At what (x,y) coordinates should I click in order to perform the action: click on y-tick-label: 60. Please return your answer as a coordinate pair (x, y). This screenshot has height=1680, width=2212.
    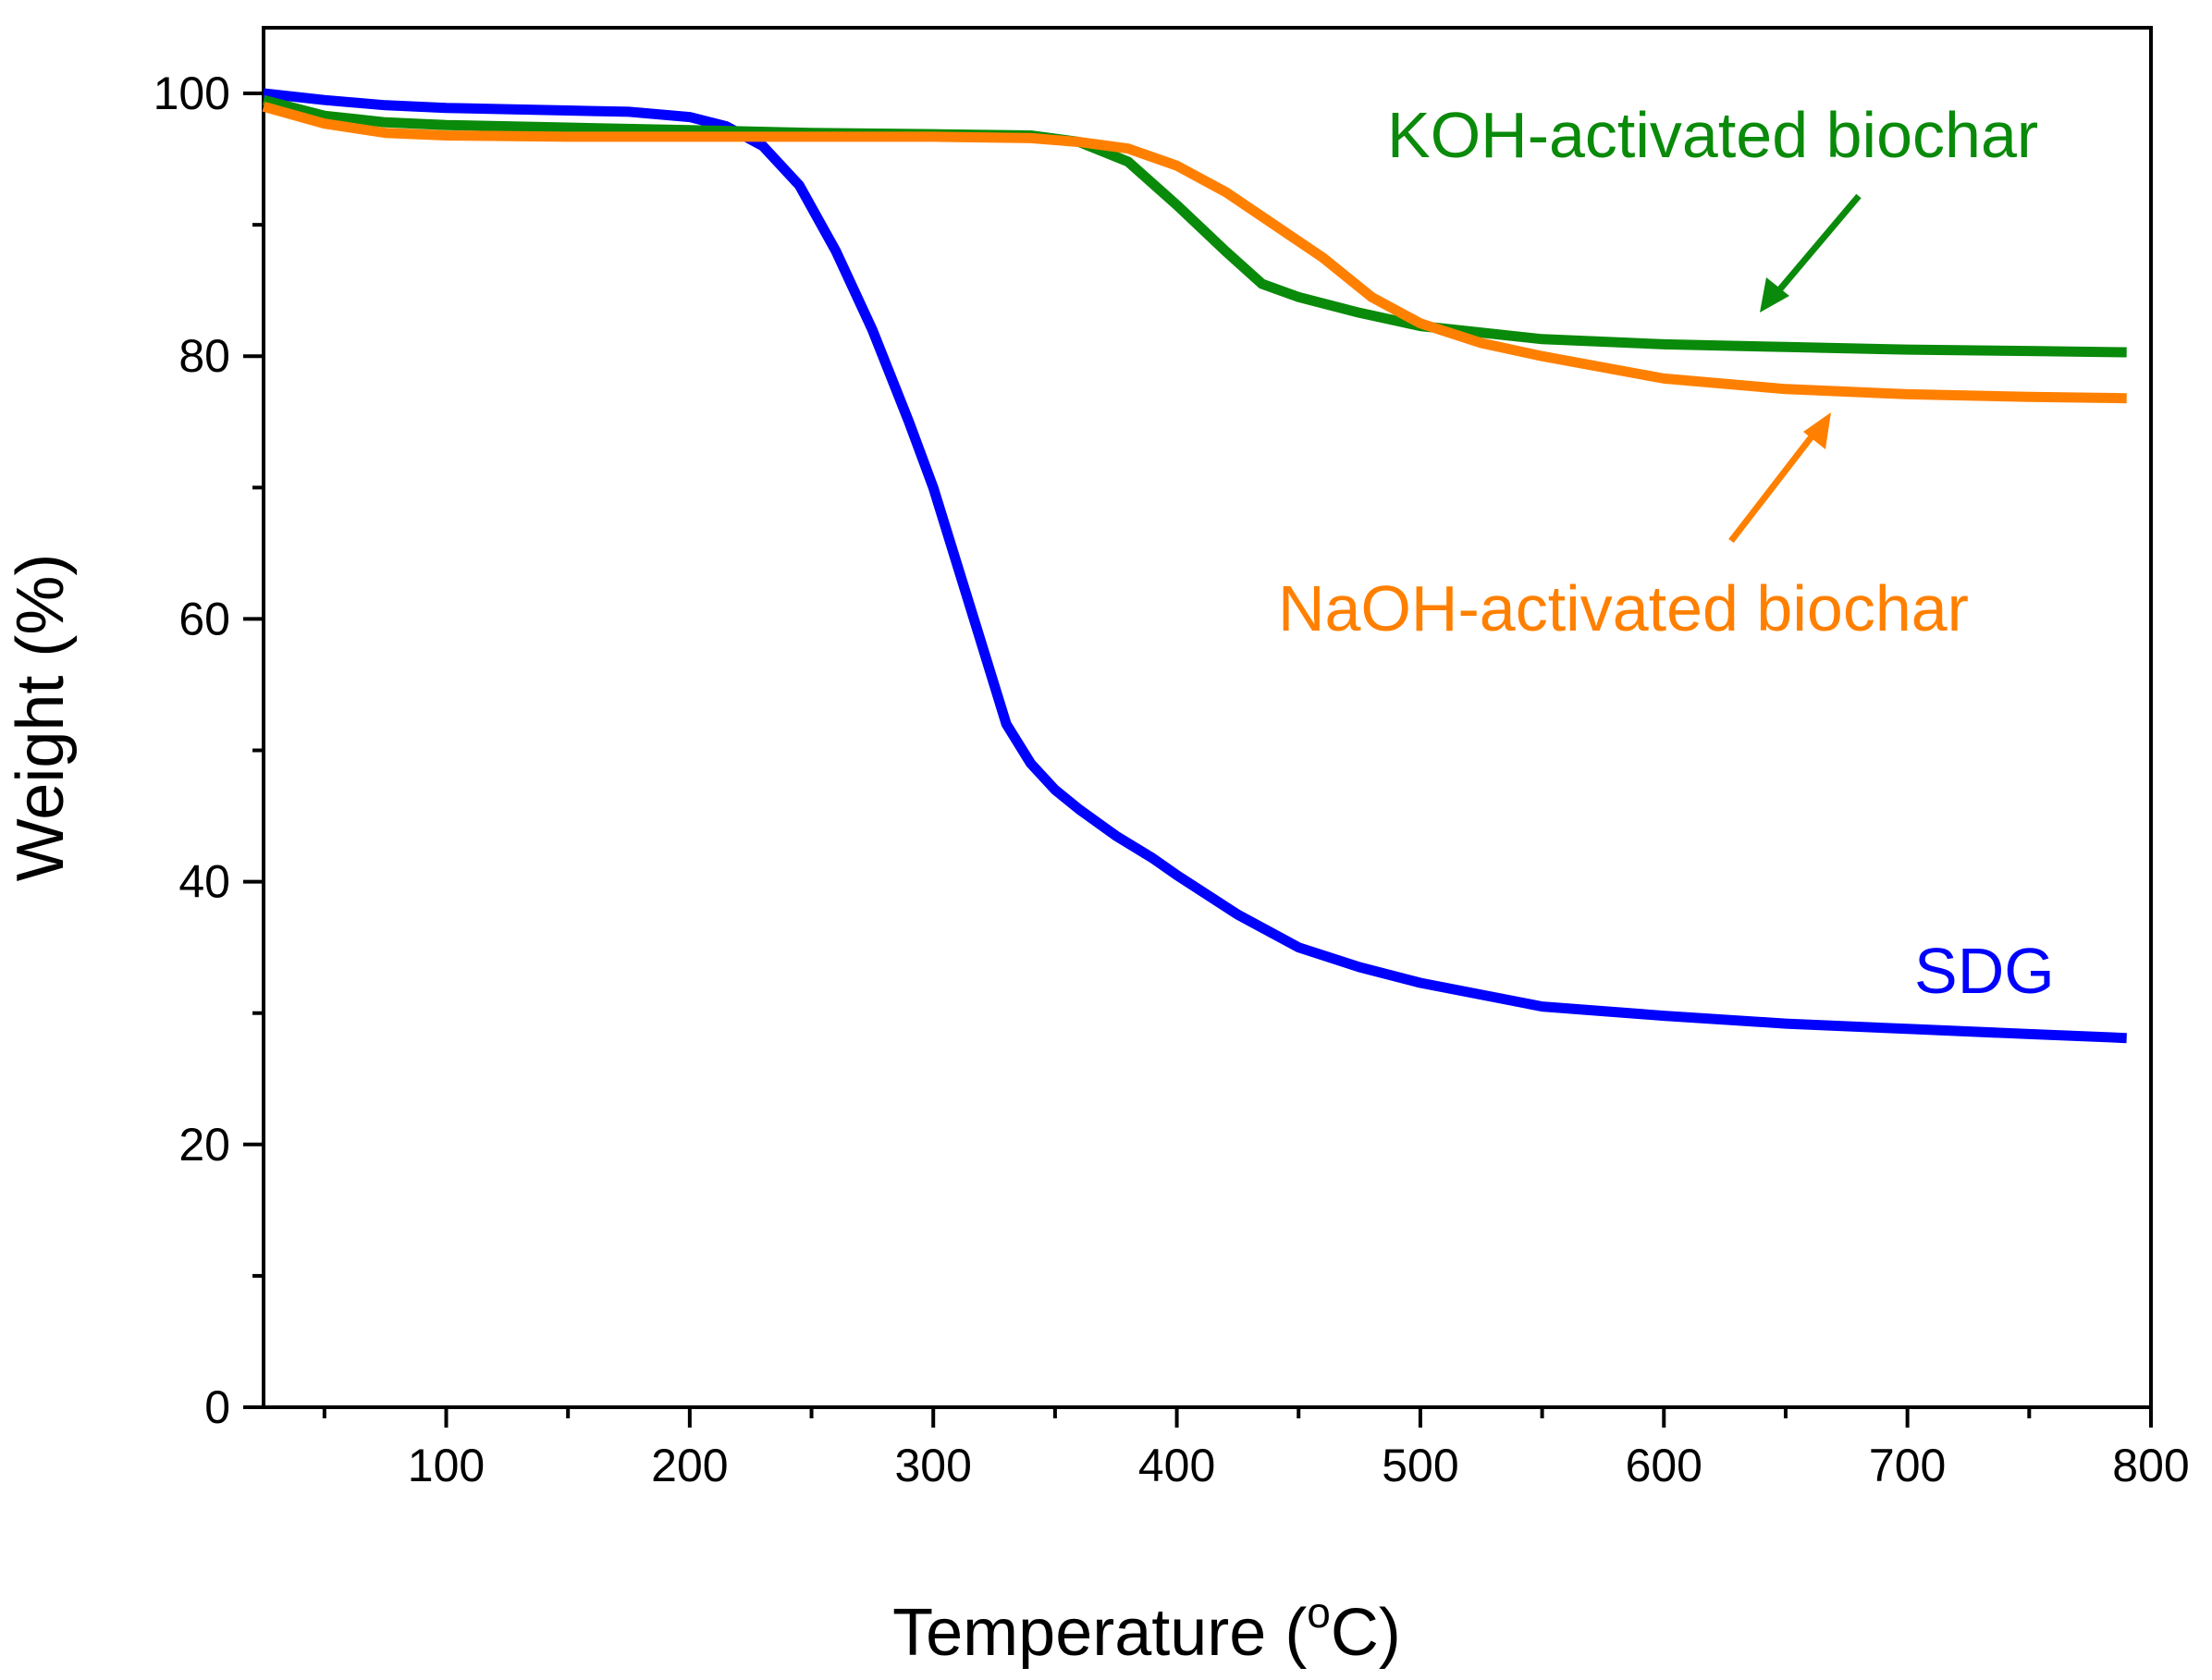
    Looking at the image, I should click on (204, 618).